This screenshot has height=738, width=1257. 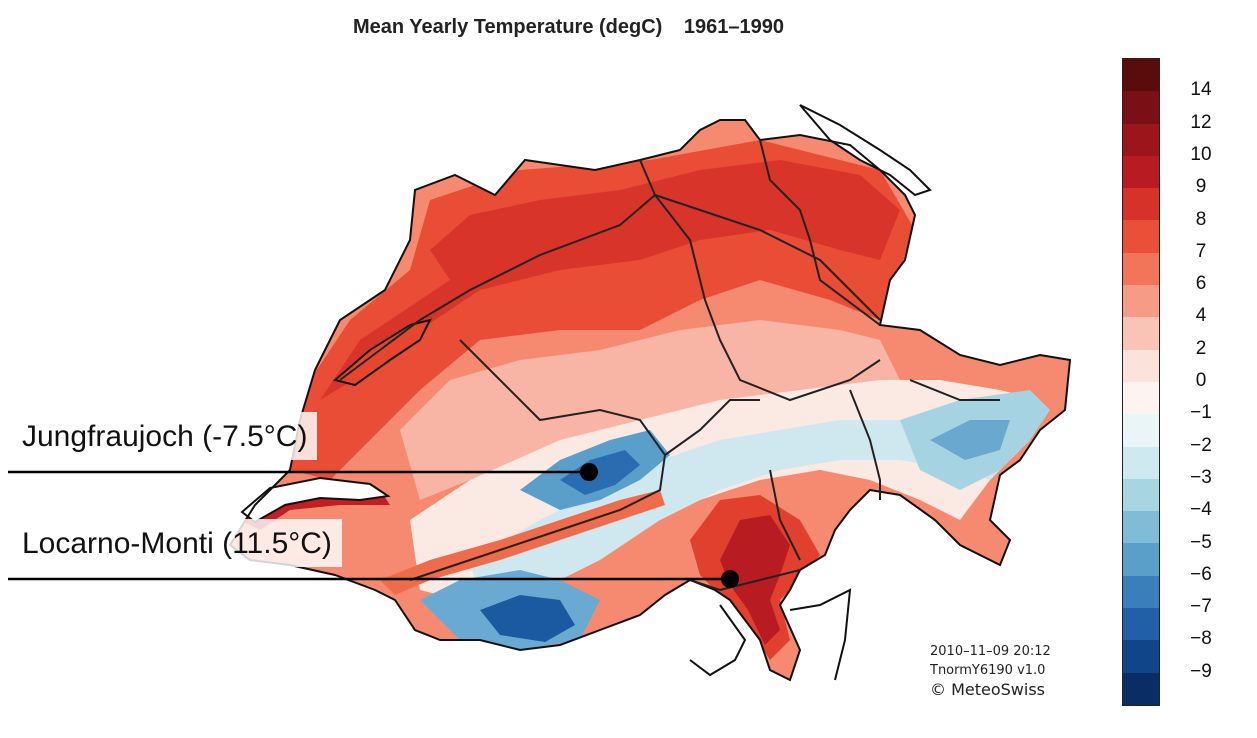 I want to click on colorbar-tick-label: 9, so click(x=1201, y=187).